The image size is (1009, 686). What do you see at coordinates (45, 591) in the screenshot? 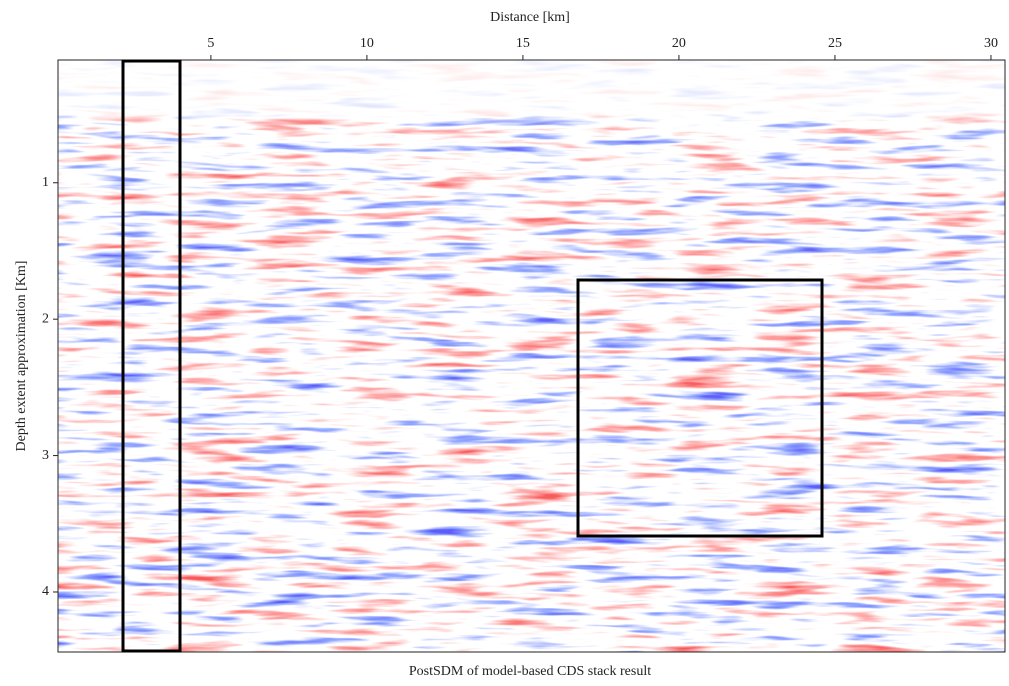
I see `y-tick-label: 4` at bounding box center [45, 591].